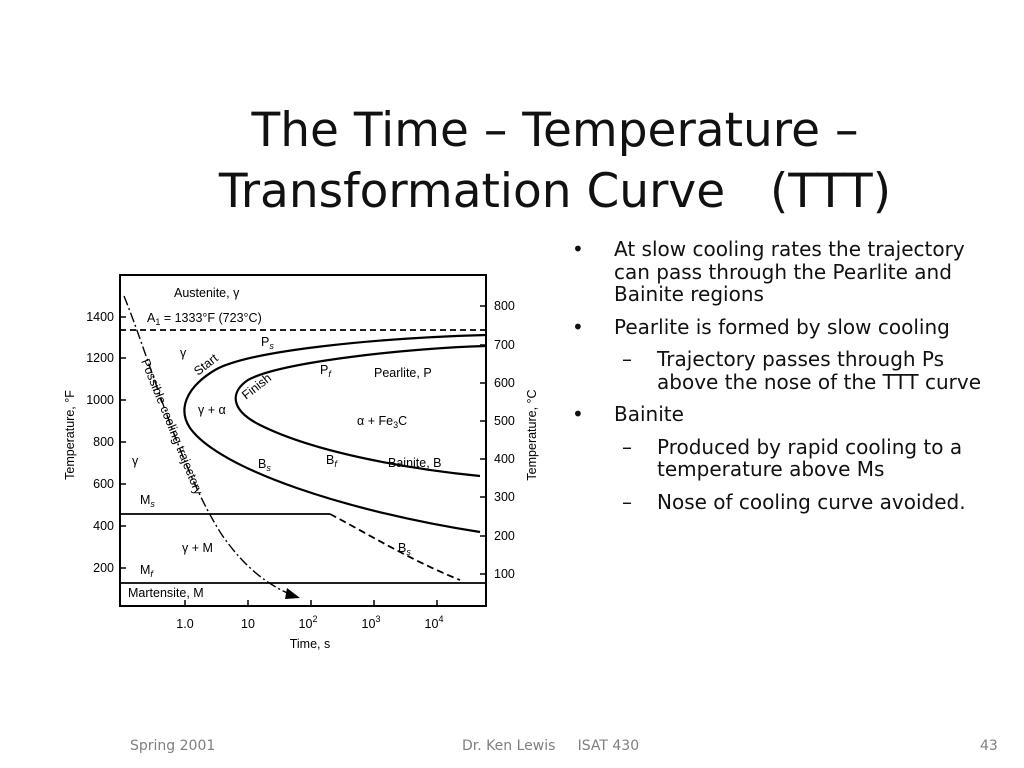 This screenshot has height=768, width=1024. Describe the element at coordinates (184, 624) in the screenshot. I see `x-tick-label: 1.0` at that location.